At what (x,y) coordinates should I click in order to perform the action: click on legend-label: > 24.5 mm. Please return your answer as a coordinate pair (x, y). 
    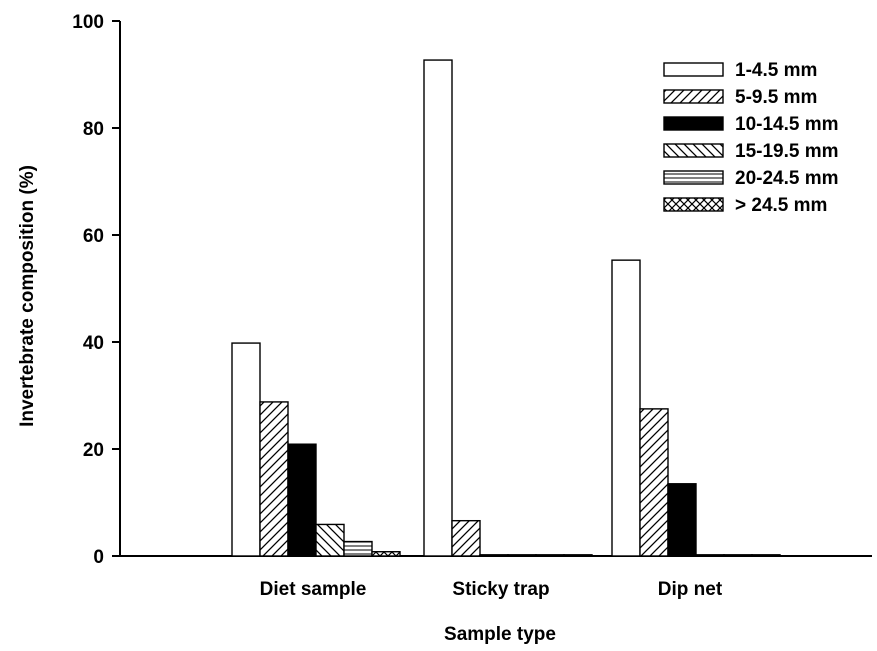
    Looking at the image, I should click on (781, 205).